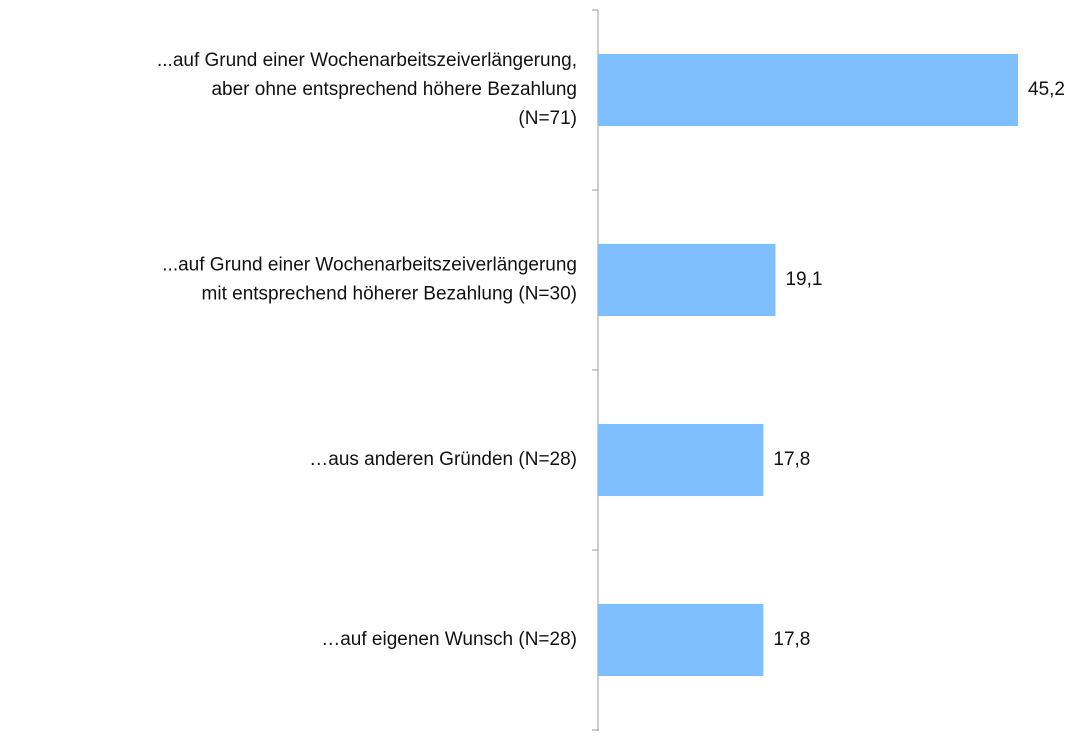 Image resolution: width=1082 pixels, height=736 pixels. Describe the element at coordinates (803, 279) in the screenshot. I see `value-label: 19,1` at that location.